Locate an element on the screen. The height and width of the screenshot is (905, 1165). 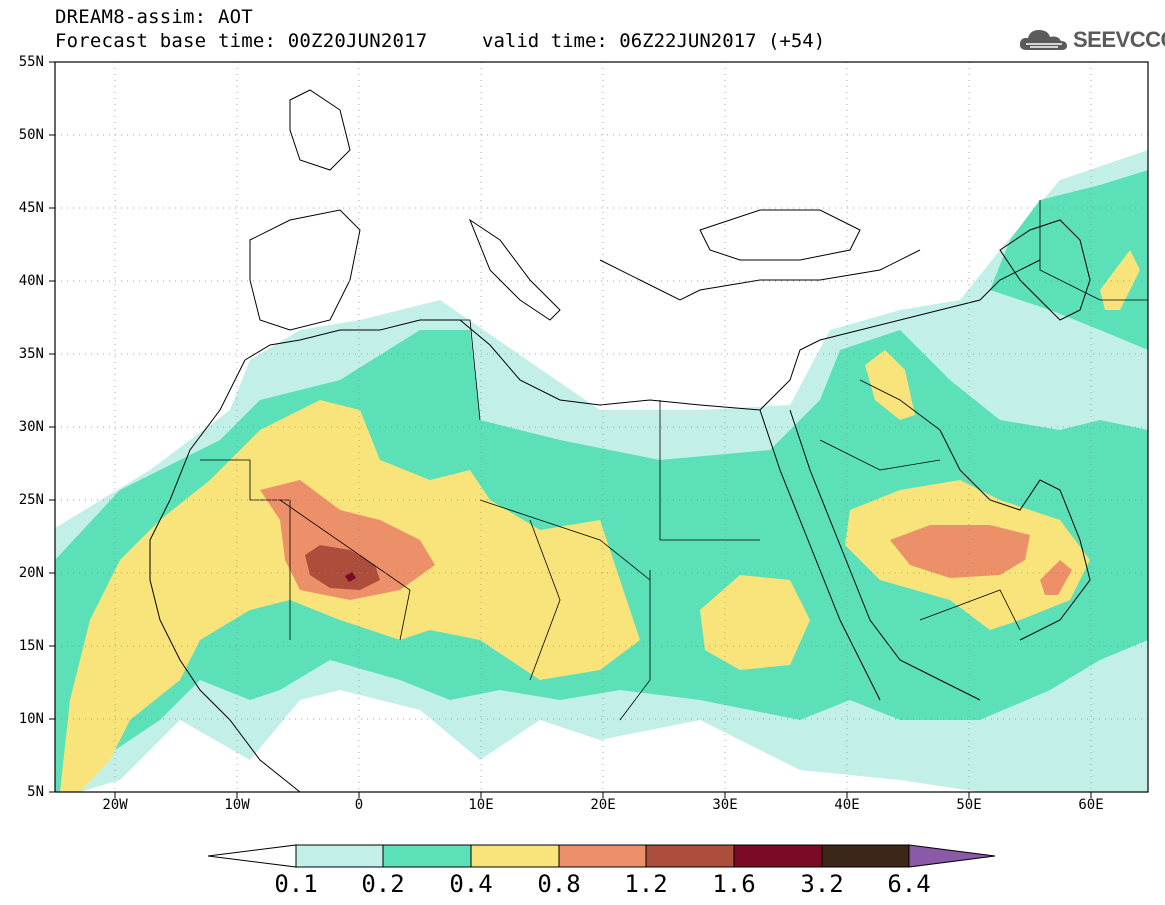
colorbar is located at coordinates (601, 856).